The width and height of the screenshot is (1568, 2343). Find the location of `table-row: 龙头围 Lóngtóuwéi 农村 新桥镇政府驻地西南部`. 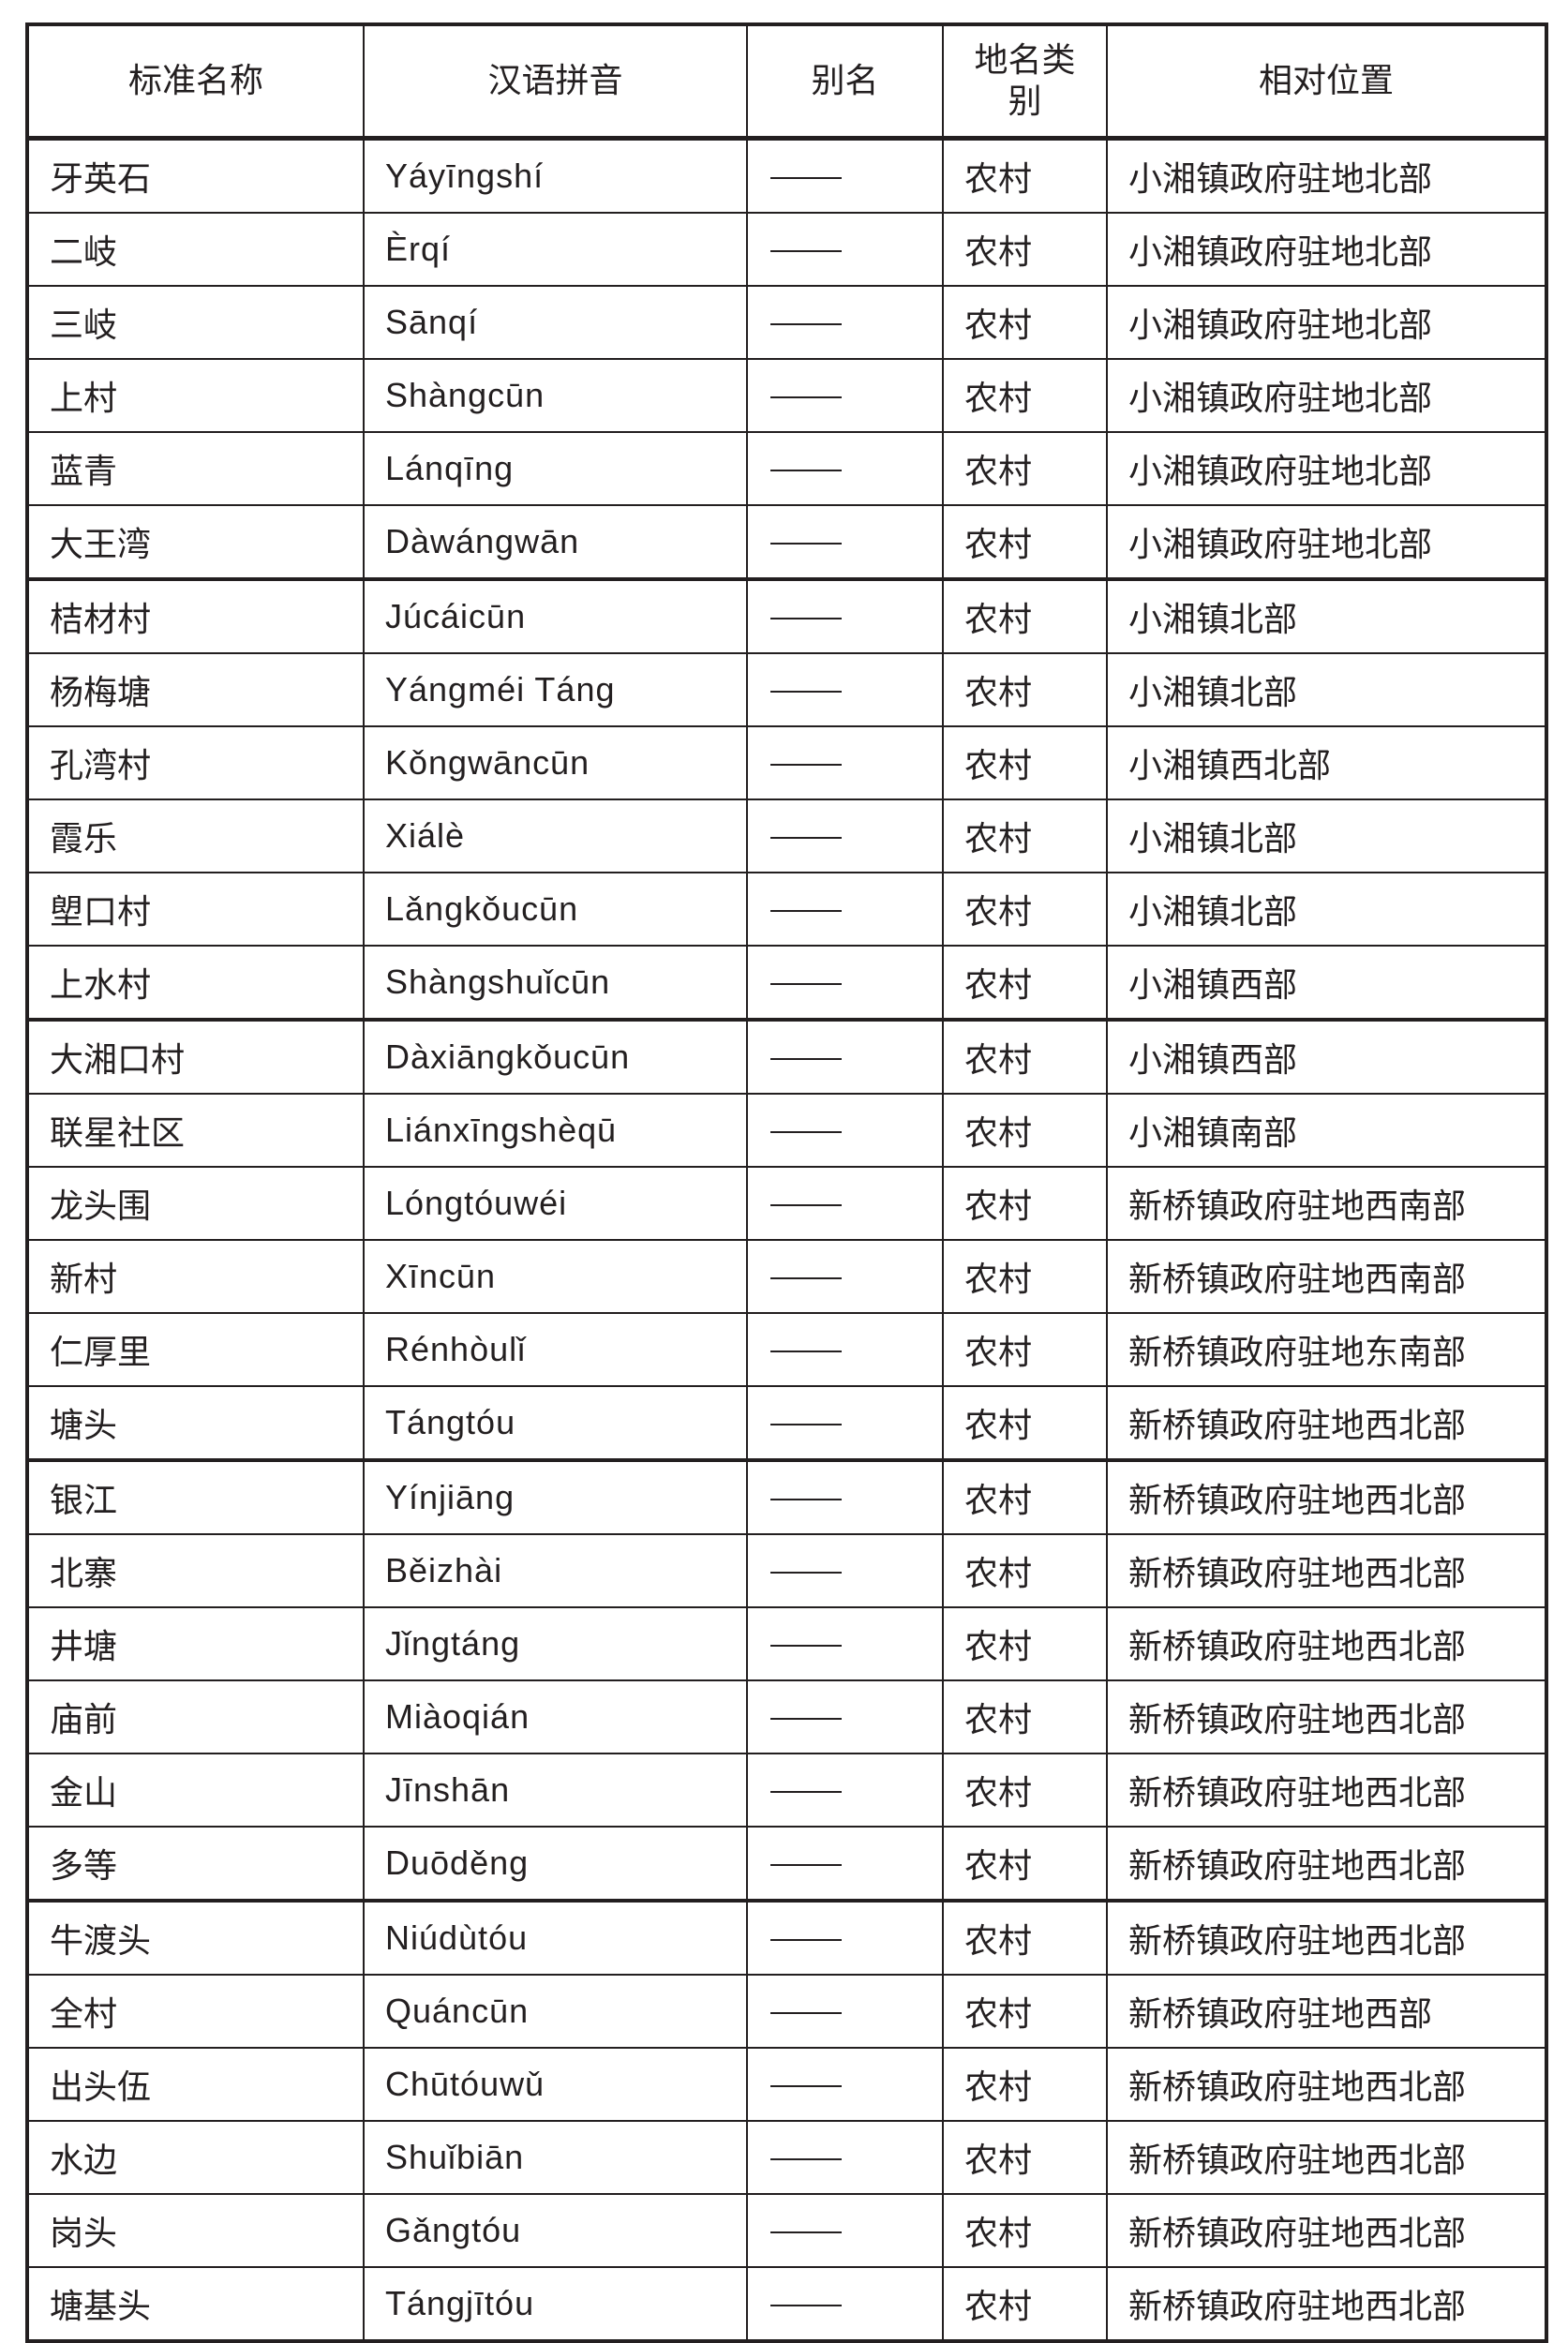

table-row: 龙头围 Lóngtóuwéi 农村 新桥镇政府驻地西南部 is located at coordinates (787, 1203).